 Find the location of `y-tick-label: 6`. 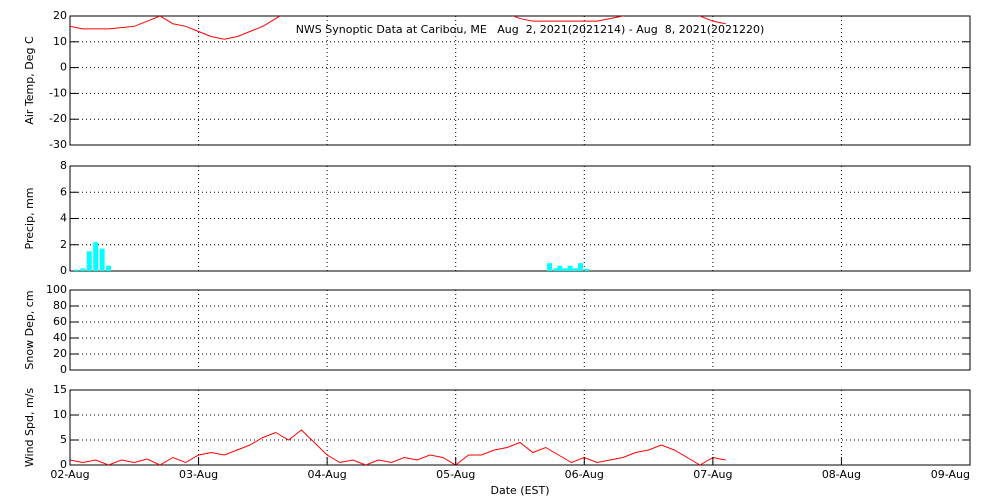

y-tick-label: 6 is located at coordinates (63, 191).